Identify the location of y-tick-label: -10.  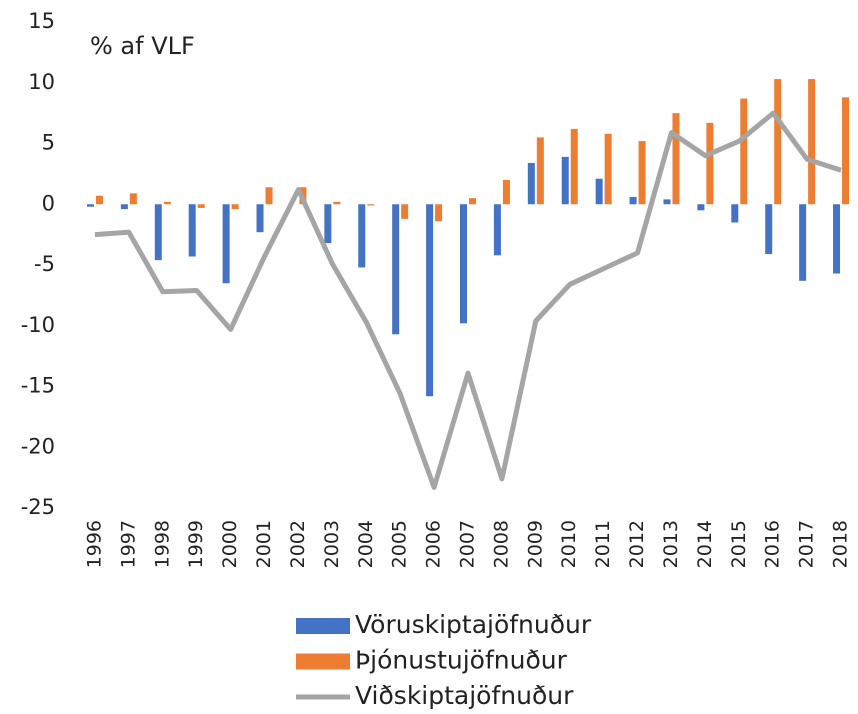
(38, 325).